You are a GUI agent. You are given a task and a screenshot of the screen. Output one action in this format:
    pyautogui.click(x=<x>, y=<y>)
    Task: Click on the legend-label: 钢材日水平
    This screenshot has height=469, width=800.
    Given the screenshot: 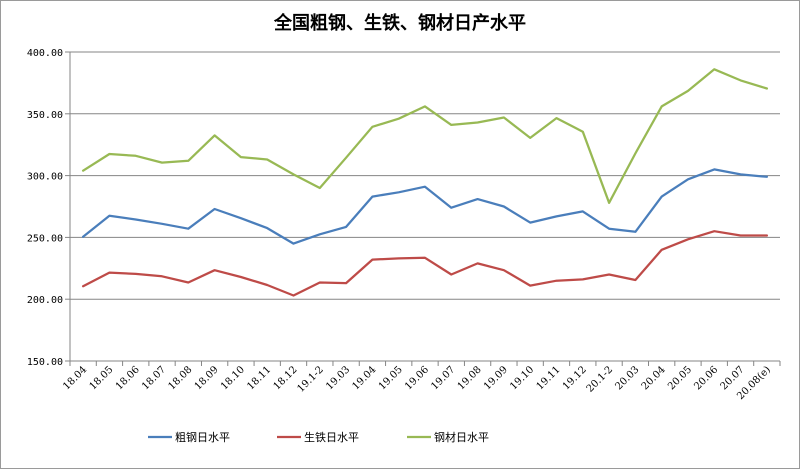 What is the action you would take?
    pyautogui.click(x=461, y=437)
    